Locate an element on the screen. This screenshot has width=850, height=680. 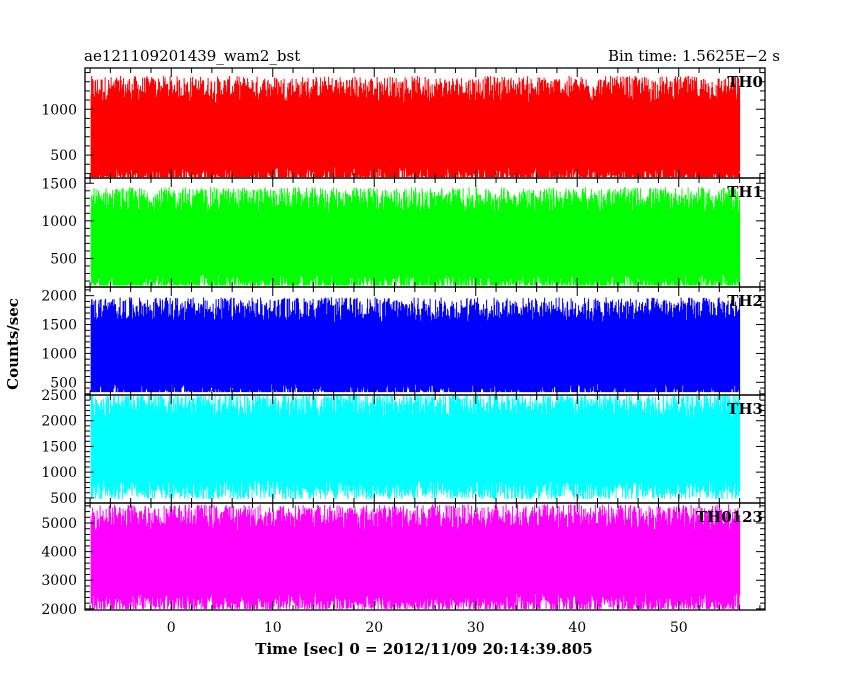
panel-label: TH0123 is located at coordinates (729, 517).